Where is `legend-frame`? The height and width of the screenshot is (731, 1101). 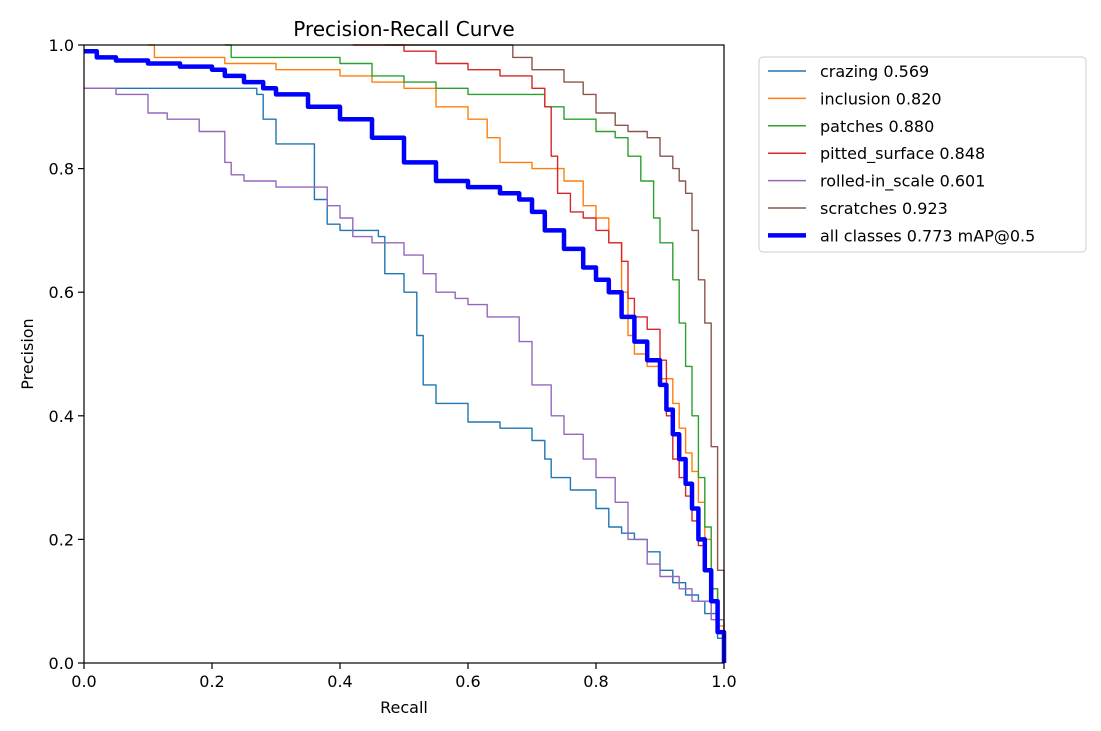
legend-frame is located at coordinates (922, 154).